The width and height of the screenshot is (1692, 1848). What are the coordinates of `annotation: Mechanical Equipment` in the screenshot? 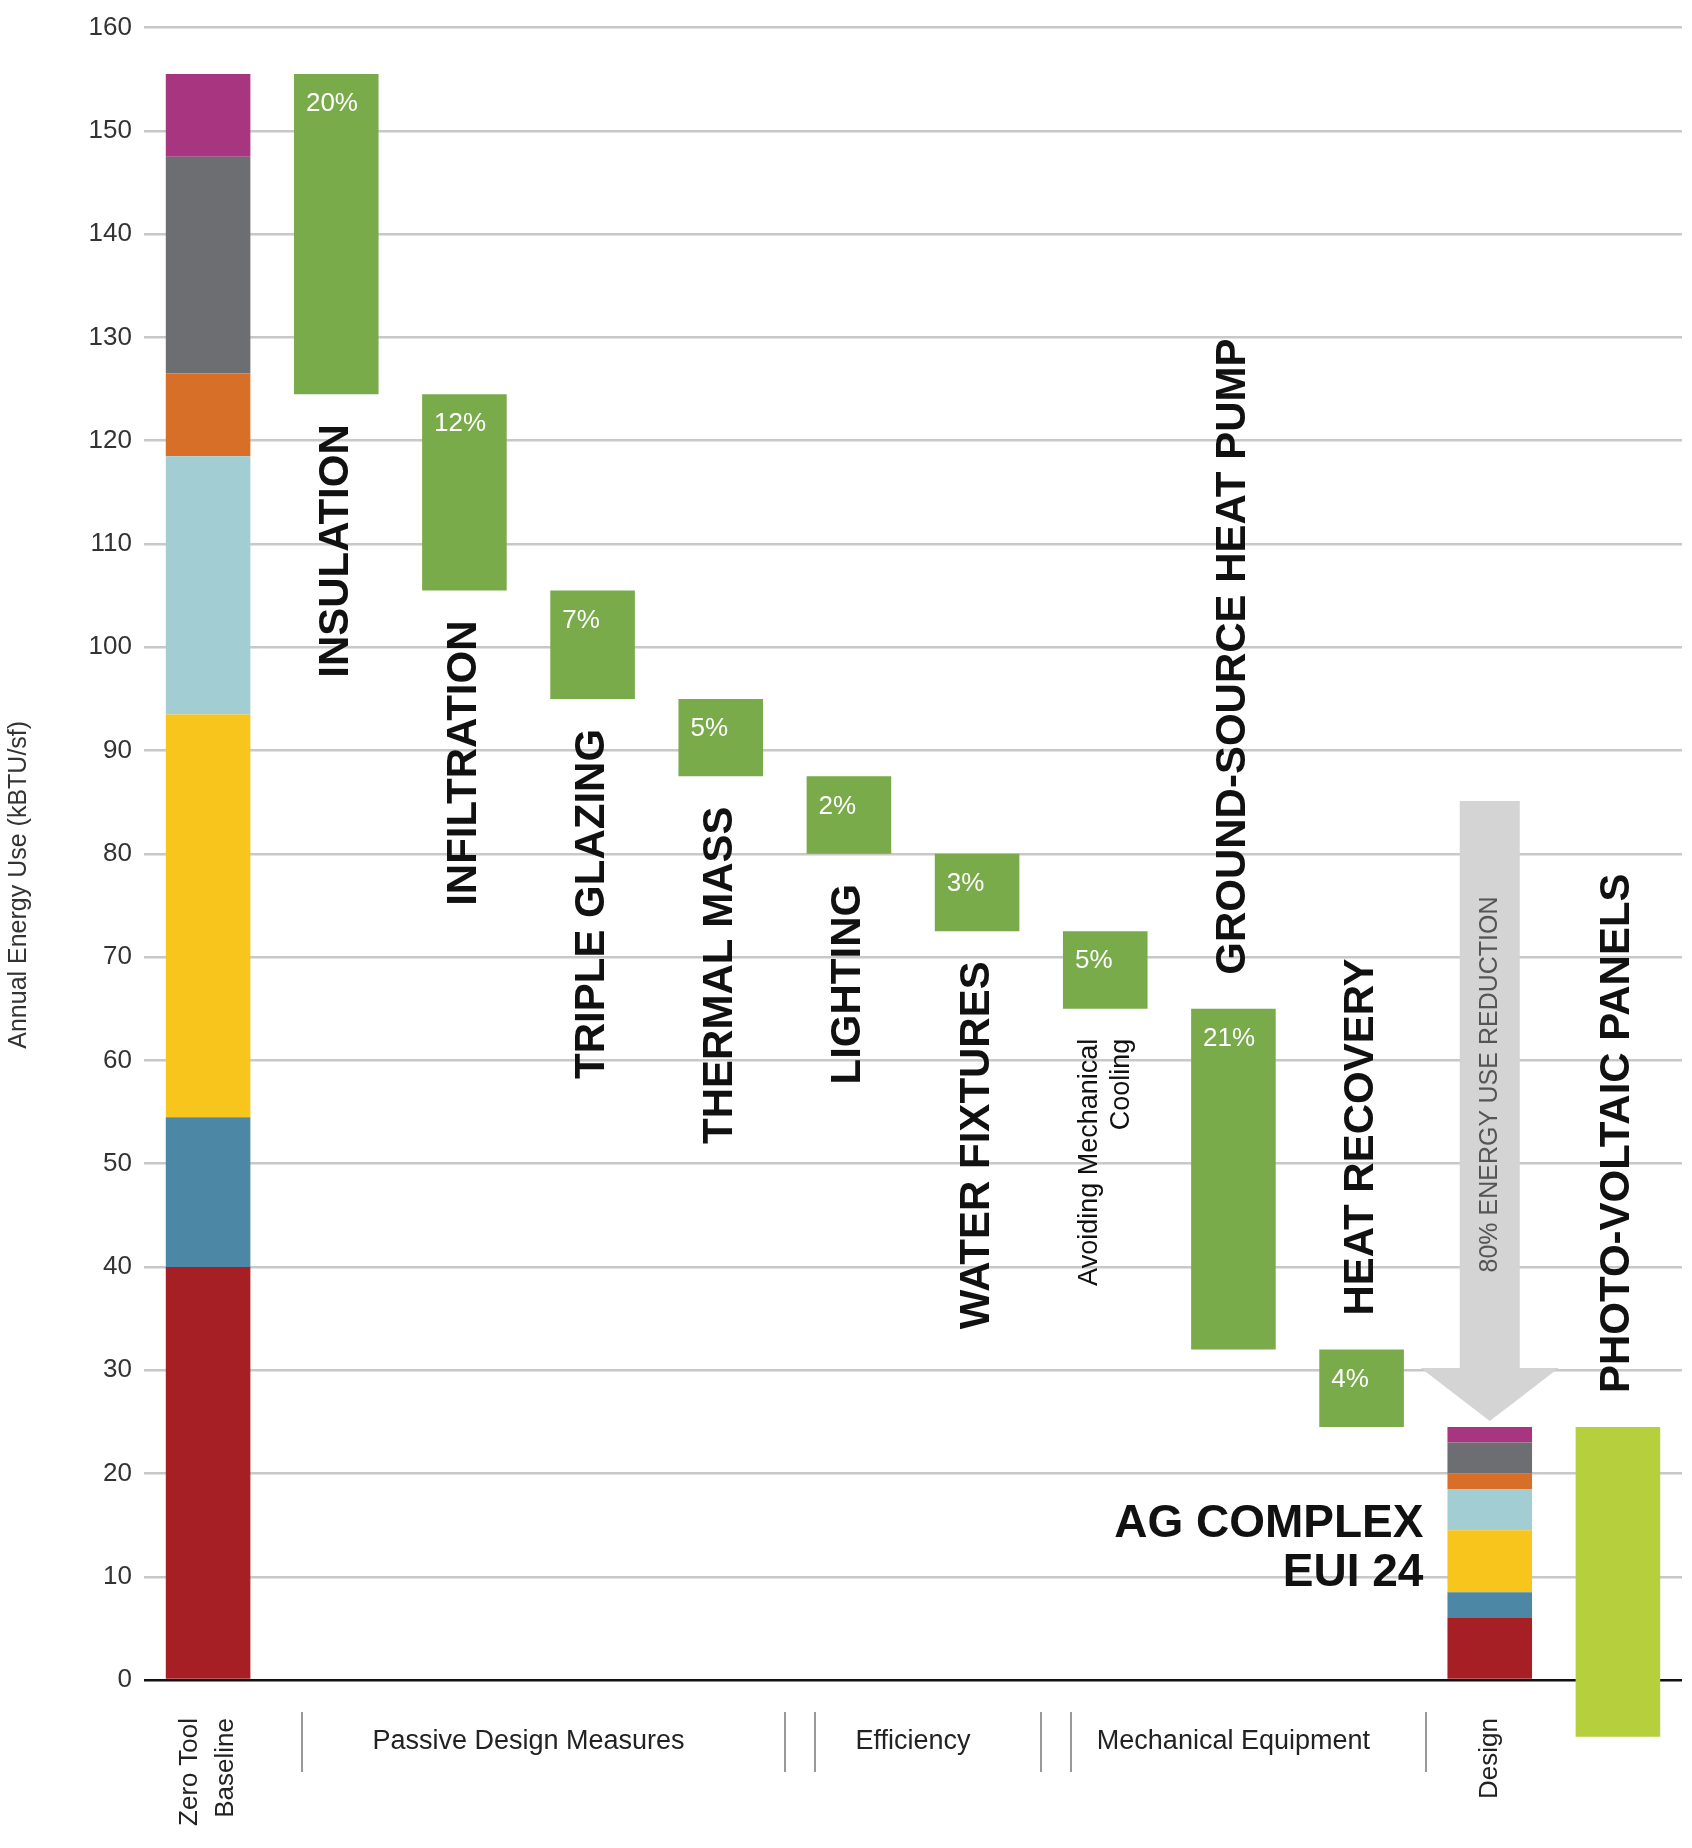 It's located at (1233, 1740).